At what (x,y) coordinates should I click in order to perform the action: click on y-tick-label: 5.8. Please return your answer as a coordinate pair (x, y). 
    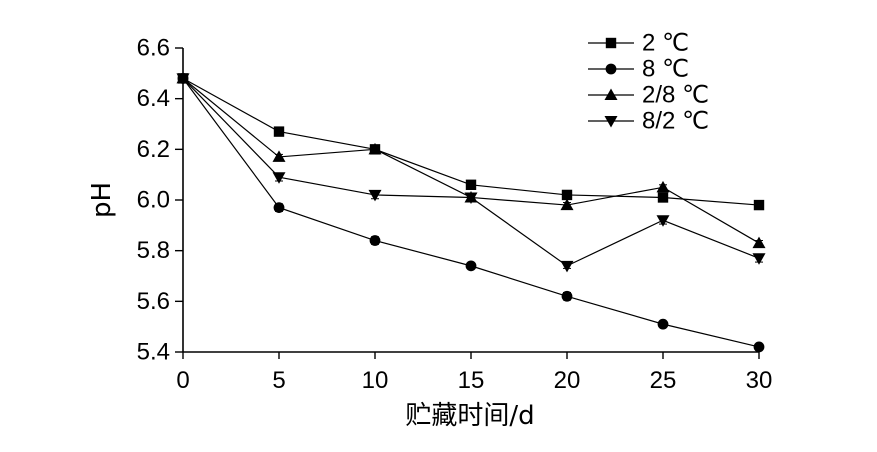
    Looking at the image, I should click on (153, 250).